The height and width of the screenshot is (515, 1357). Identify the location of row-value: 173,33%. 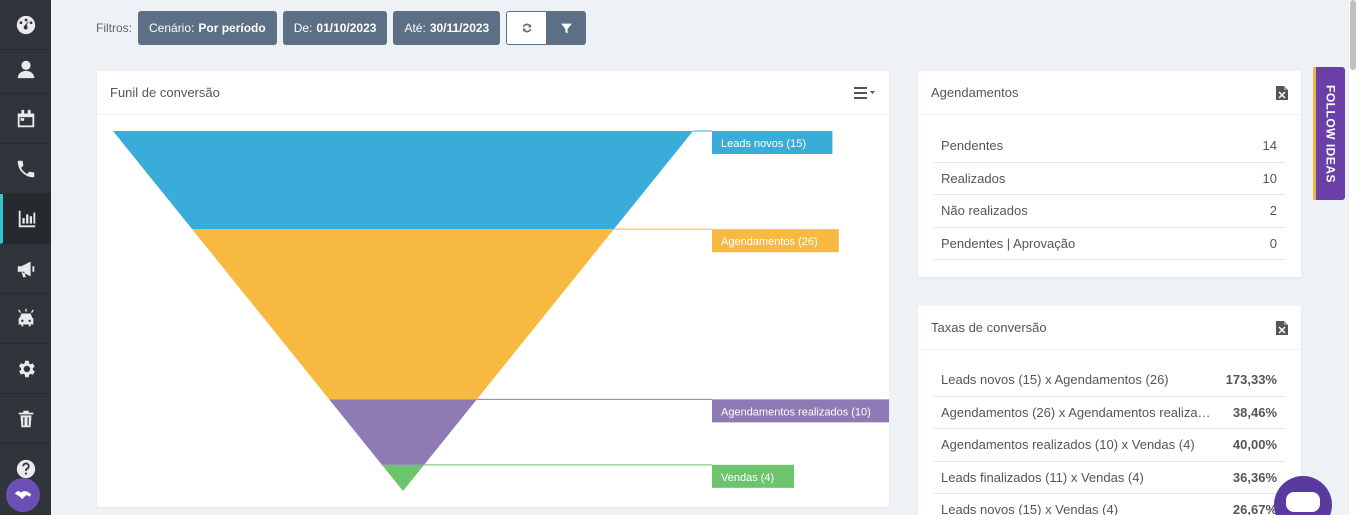
(1251, 380).